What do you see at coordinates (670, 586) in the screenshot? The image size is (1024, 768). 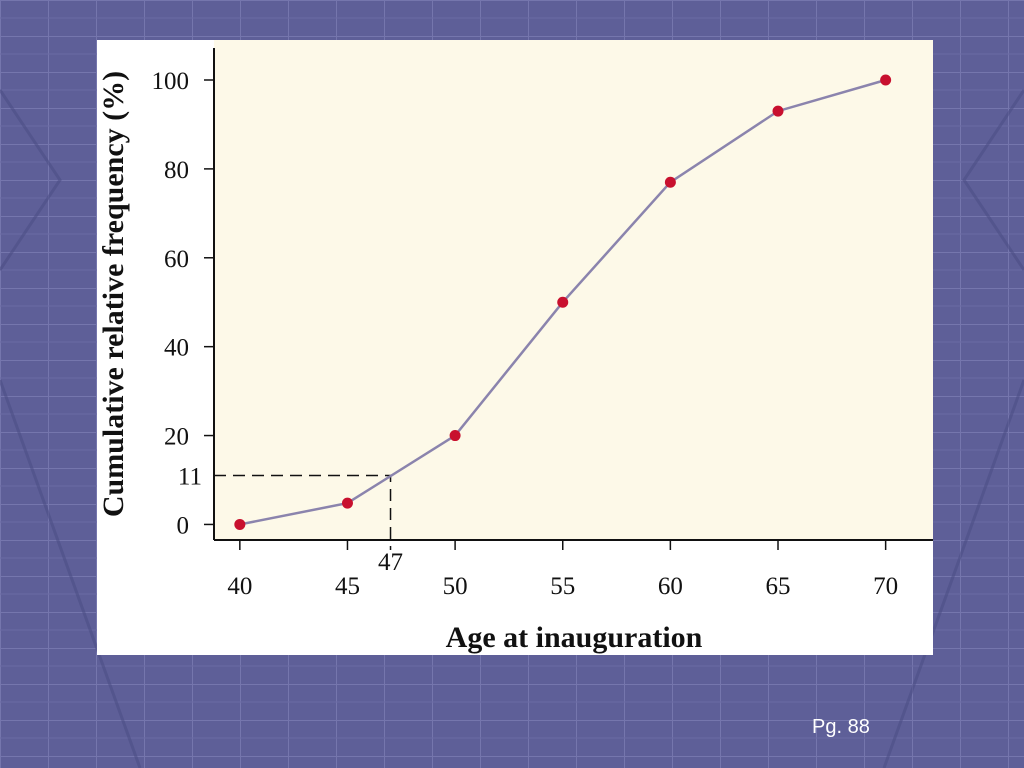 I see `x-tick-label: 60` at bounding box center [670, 586].